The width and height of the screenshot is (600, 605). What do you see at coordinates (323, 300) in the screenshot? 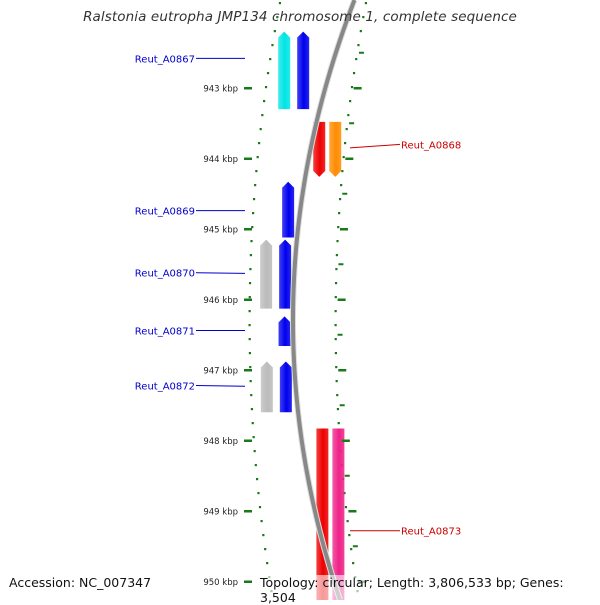
I see `backbone-line` at bounding box center [323, 300].